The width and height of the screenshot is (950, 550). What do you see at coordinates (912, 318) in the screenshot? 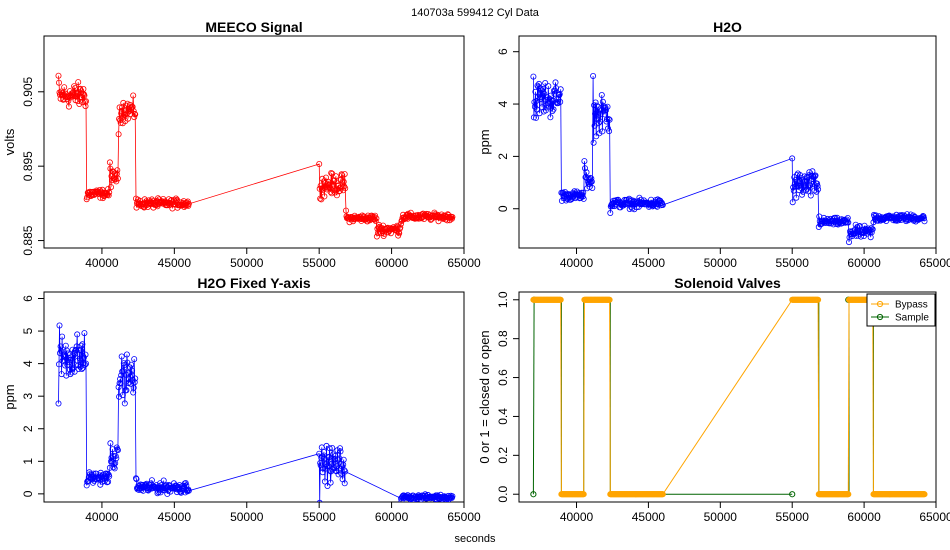
I see `legend-label: Sample` at bounding box center [912, 318].